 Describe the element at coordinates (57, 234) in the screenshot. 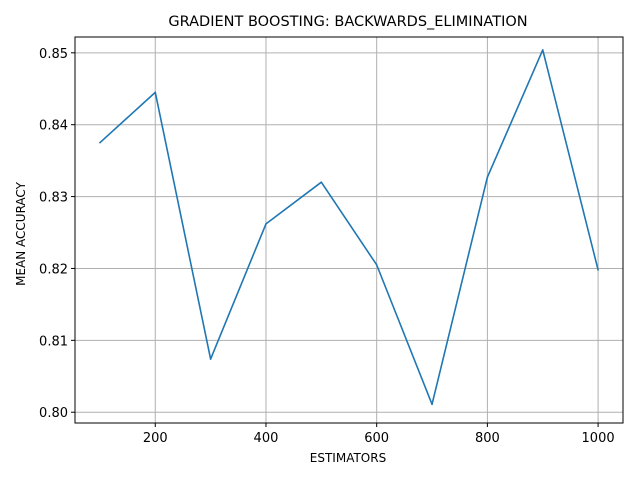

I see `y-axis-ticks: 0.80 0.81 0.82 0.83 0.84 0.85` at that location.